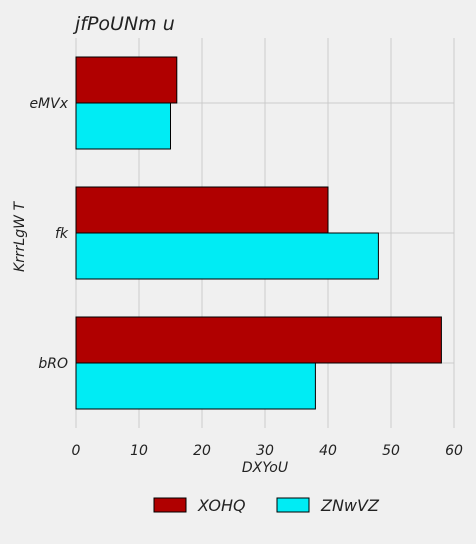  I want to click on legend-label-XOHQ: XOHQ, so click(221, 505).